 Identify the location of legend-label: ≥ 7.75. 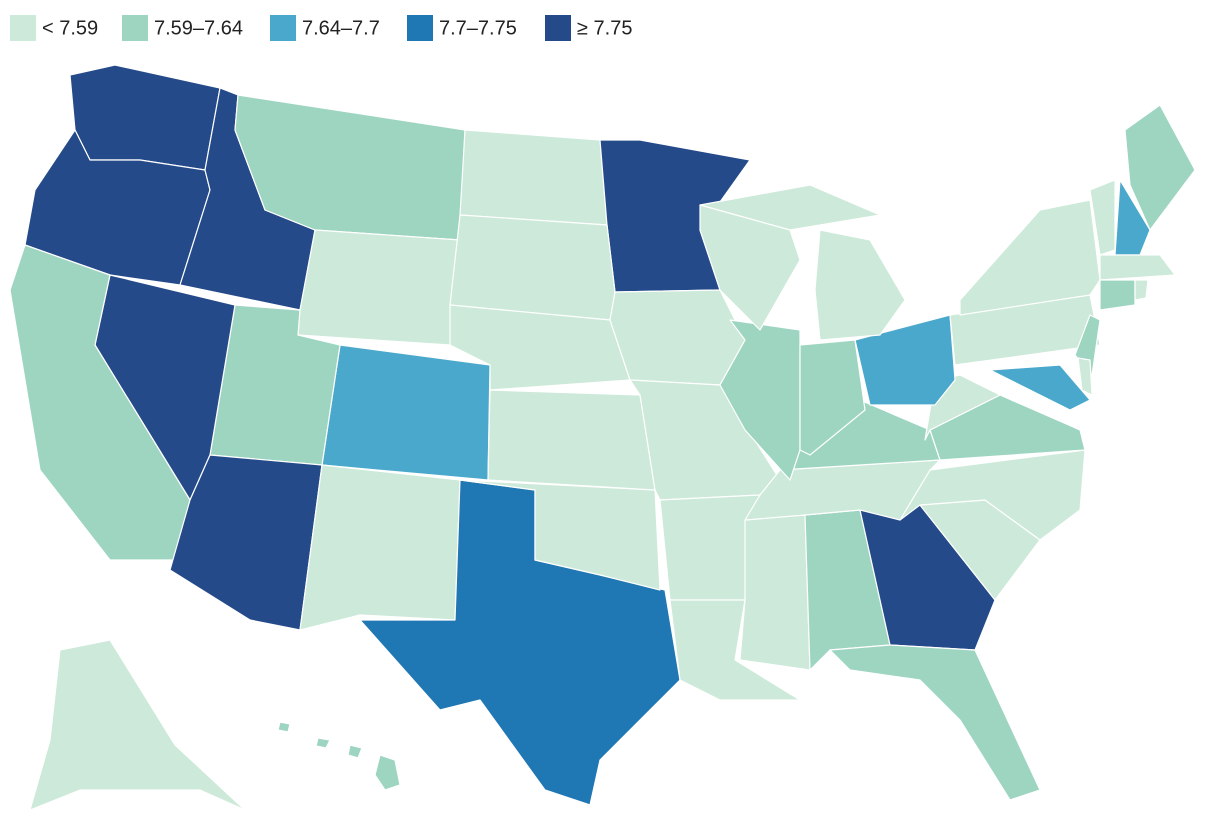
(604, 28).